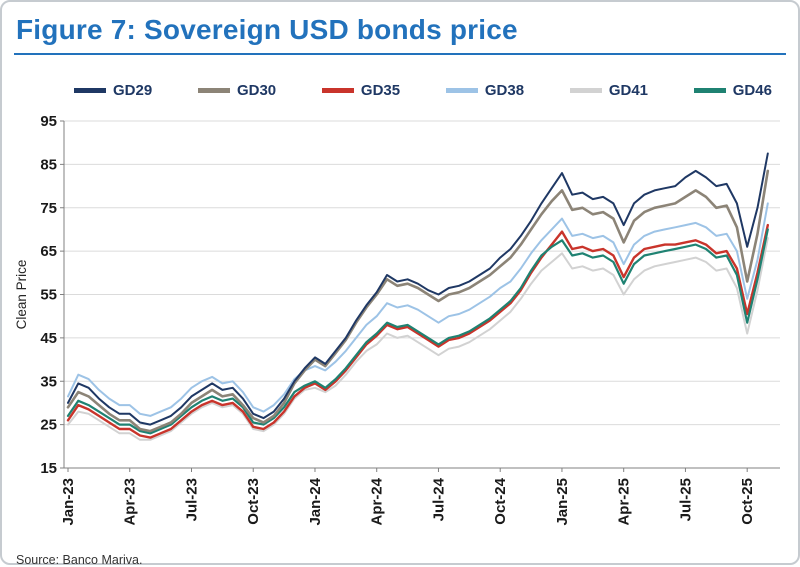 This screenshot has width=800, height=567. Describe the element at coordinates (48, 425) in the screenshot. I see `y-tick-label: 25` at that location.